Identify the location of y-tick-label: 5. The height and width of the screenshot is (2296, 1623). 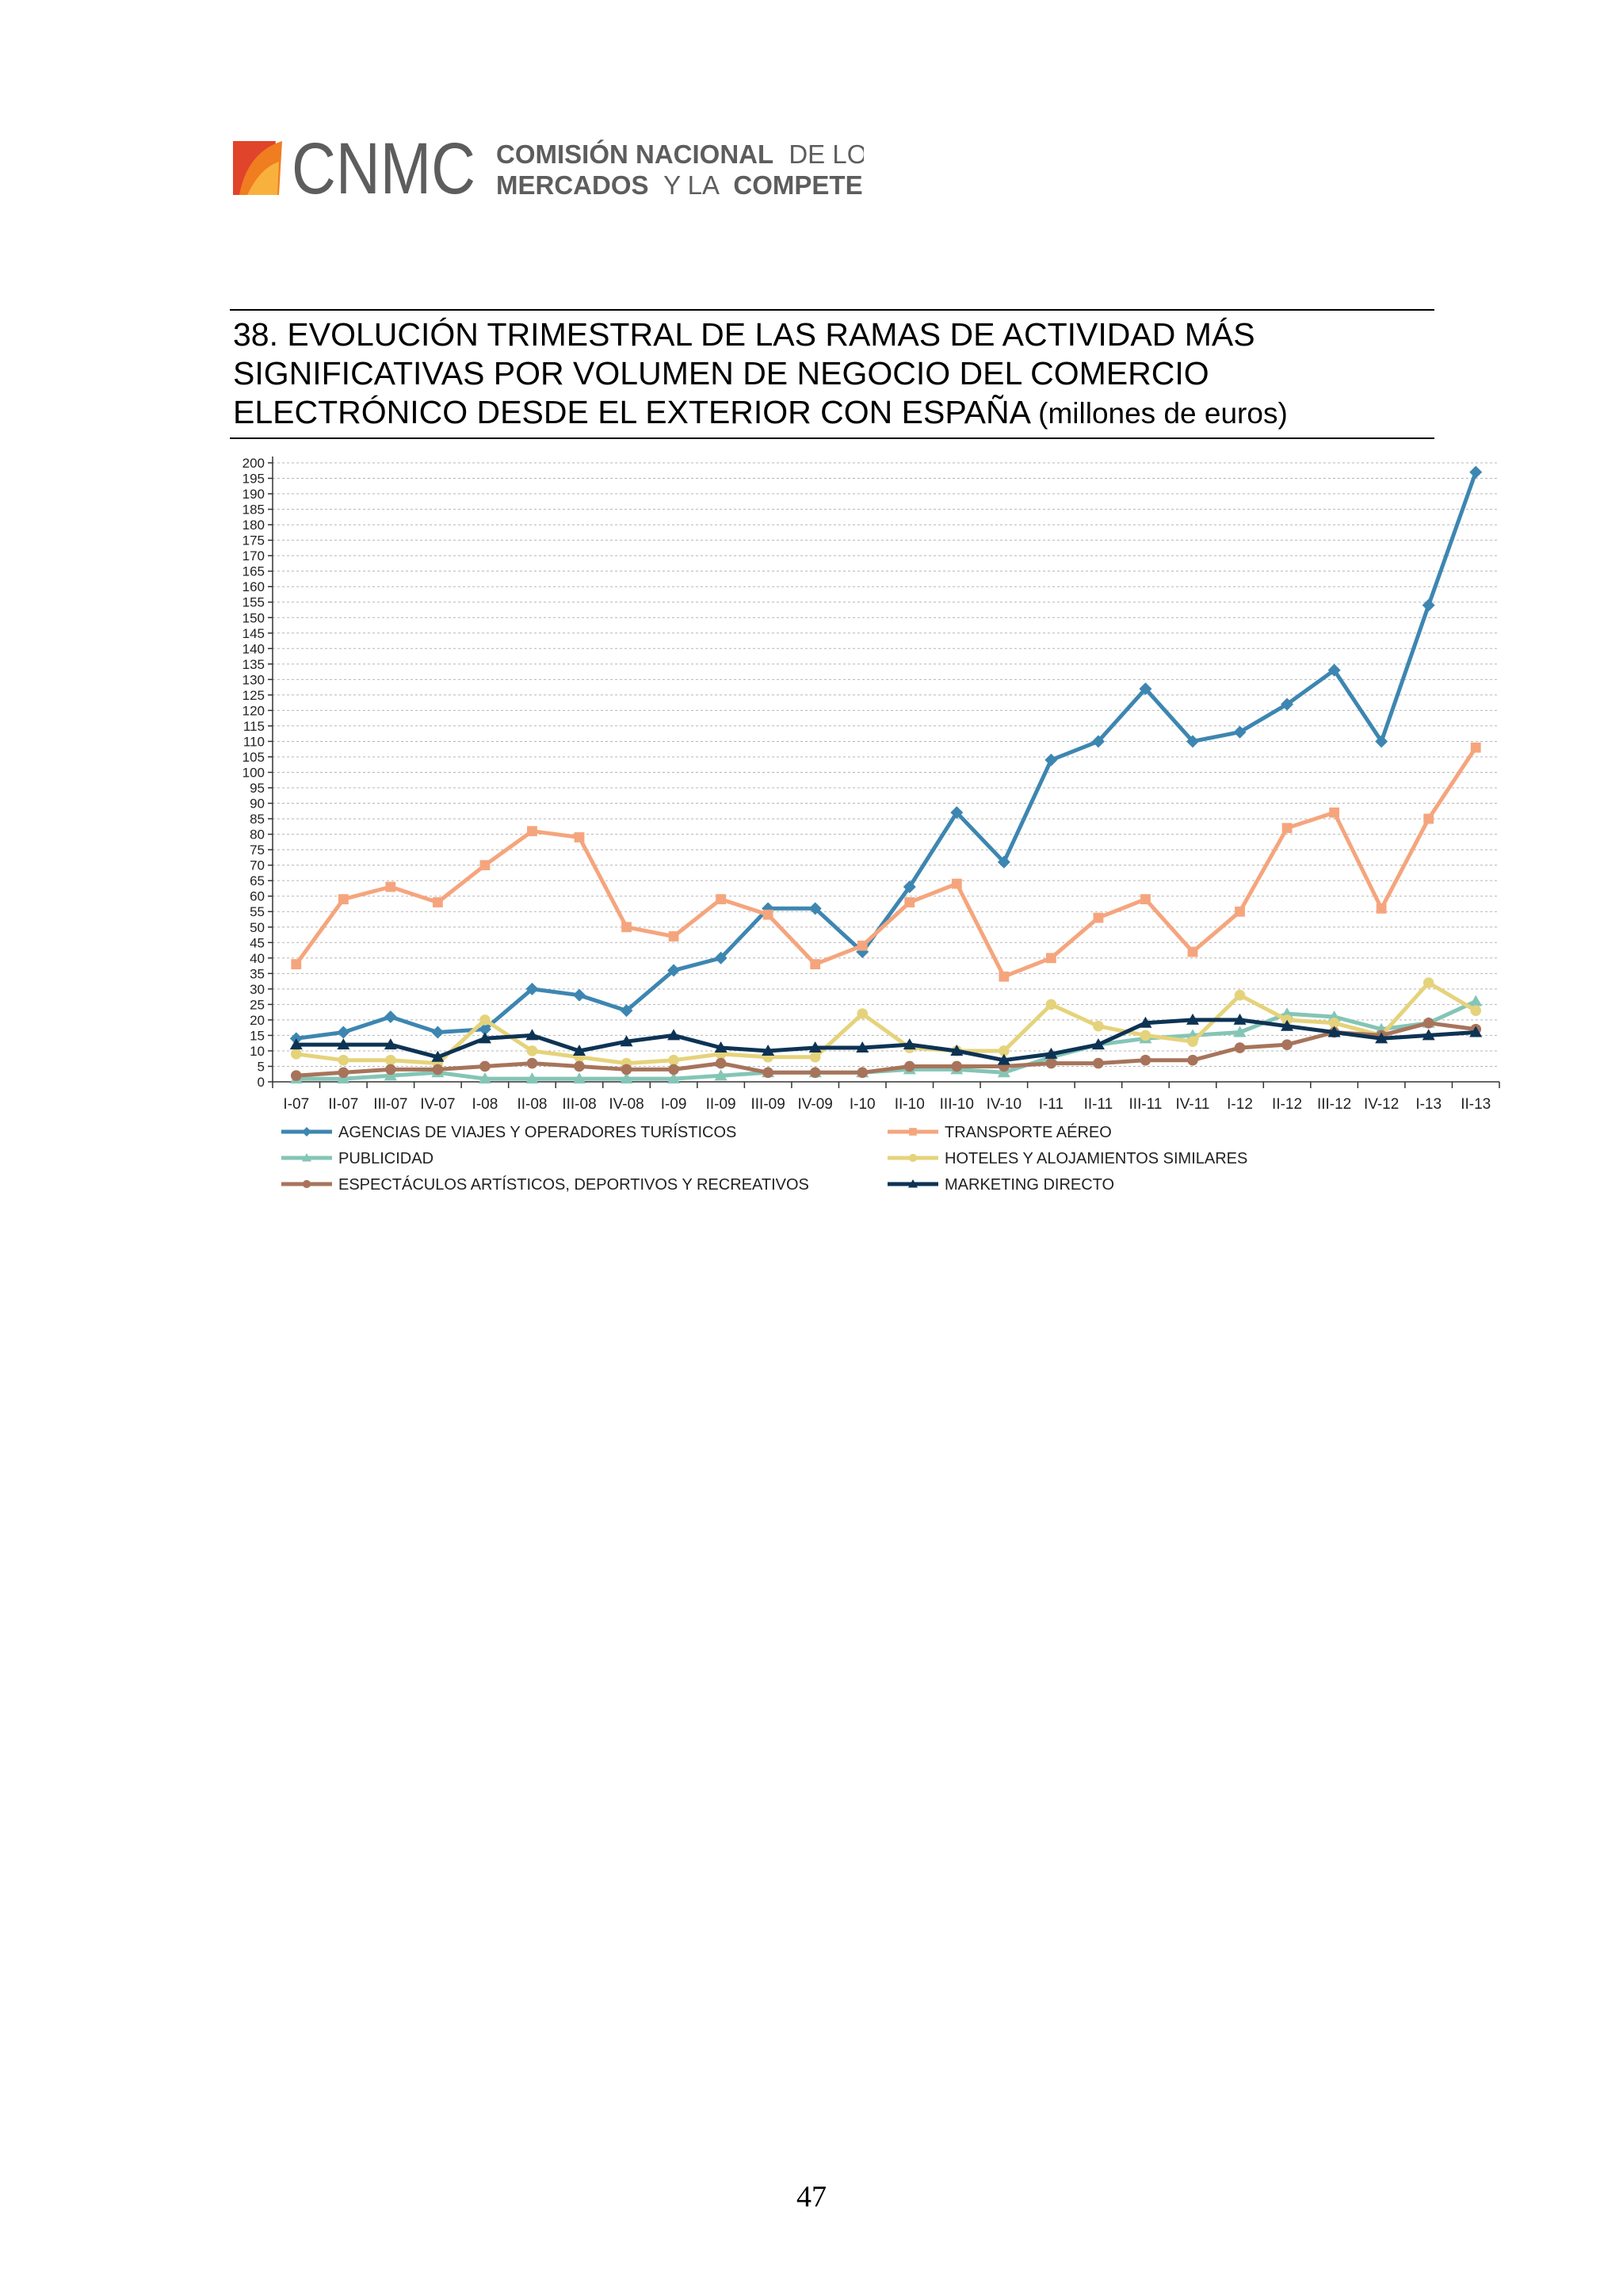
(261, 1066).